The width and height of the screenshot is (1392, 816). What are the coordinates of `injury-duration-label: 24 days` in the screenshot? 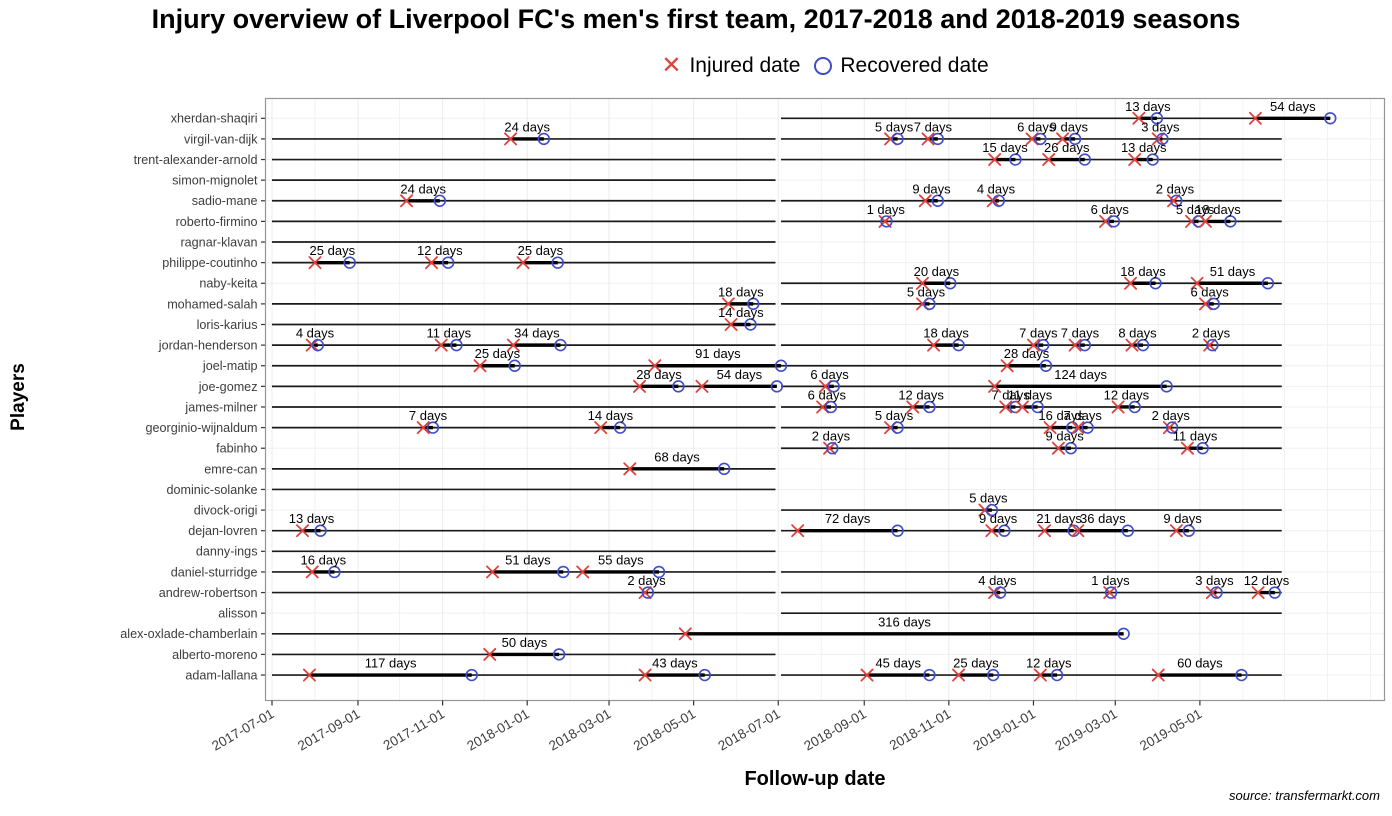 It's located at (423, 188).